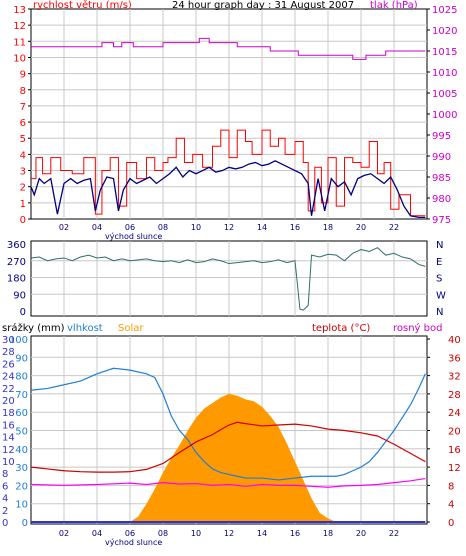 The height and width of the screenshot is (556, 466). Describe the element at coordinates (21, 377) in the screenshot. I see `humidity-tick-label: 80` at that location.